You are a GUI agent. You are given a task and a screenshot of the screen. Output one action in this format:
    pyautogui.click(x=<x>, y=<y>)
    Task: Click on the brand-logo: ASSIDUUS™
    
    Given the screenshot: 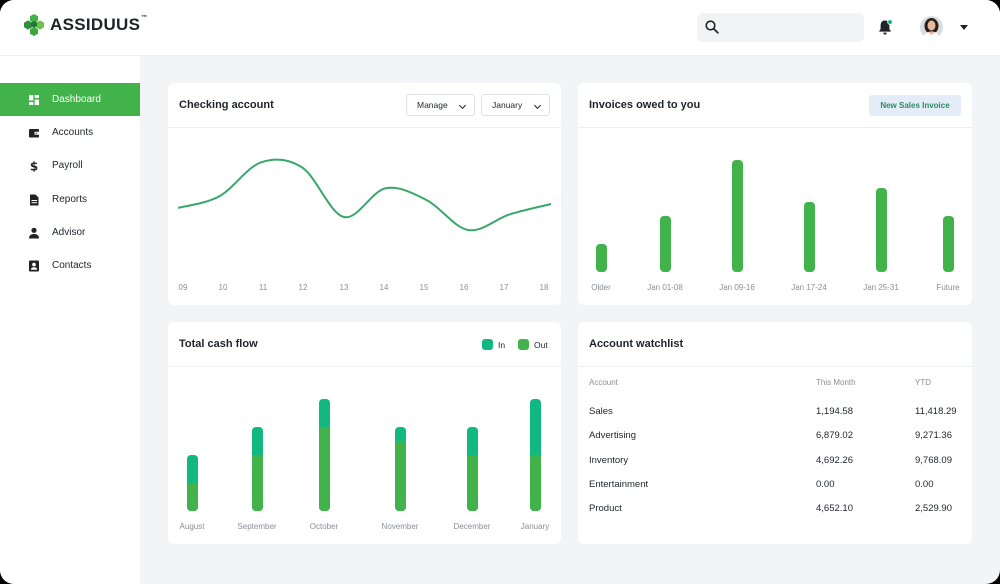 What is the action you would take?
    pyautogui.click(x=86, y=25)
    